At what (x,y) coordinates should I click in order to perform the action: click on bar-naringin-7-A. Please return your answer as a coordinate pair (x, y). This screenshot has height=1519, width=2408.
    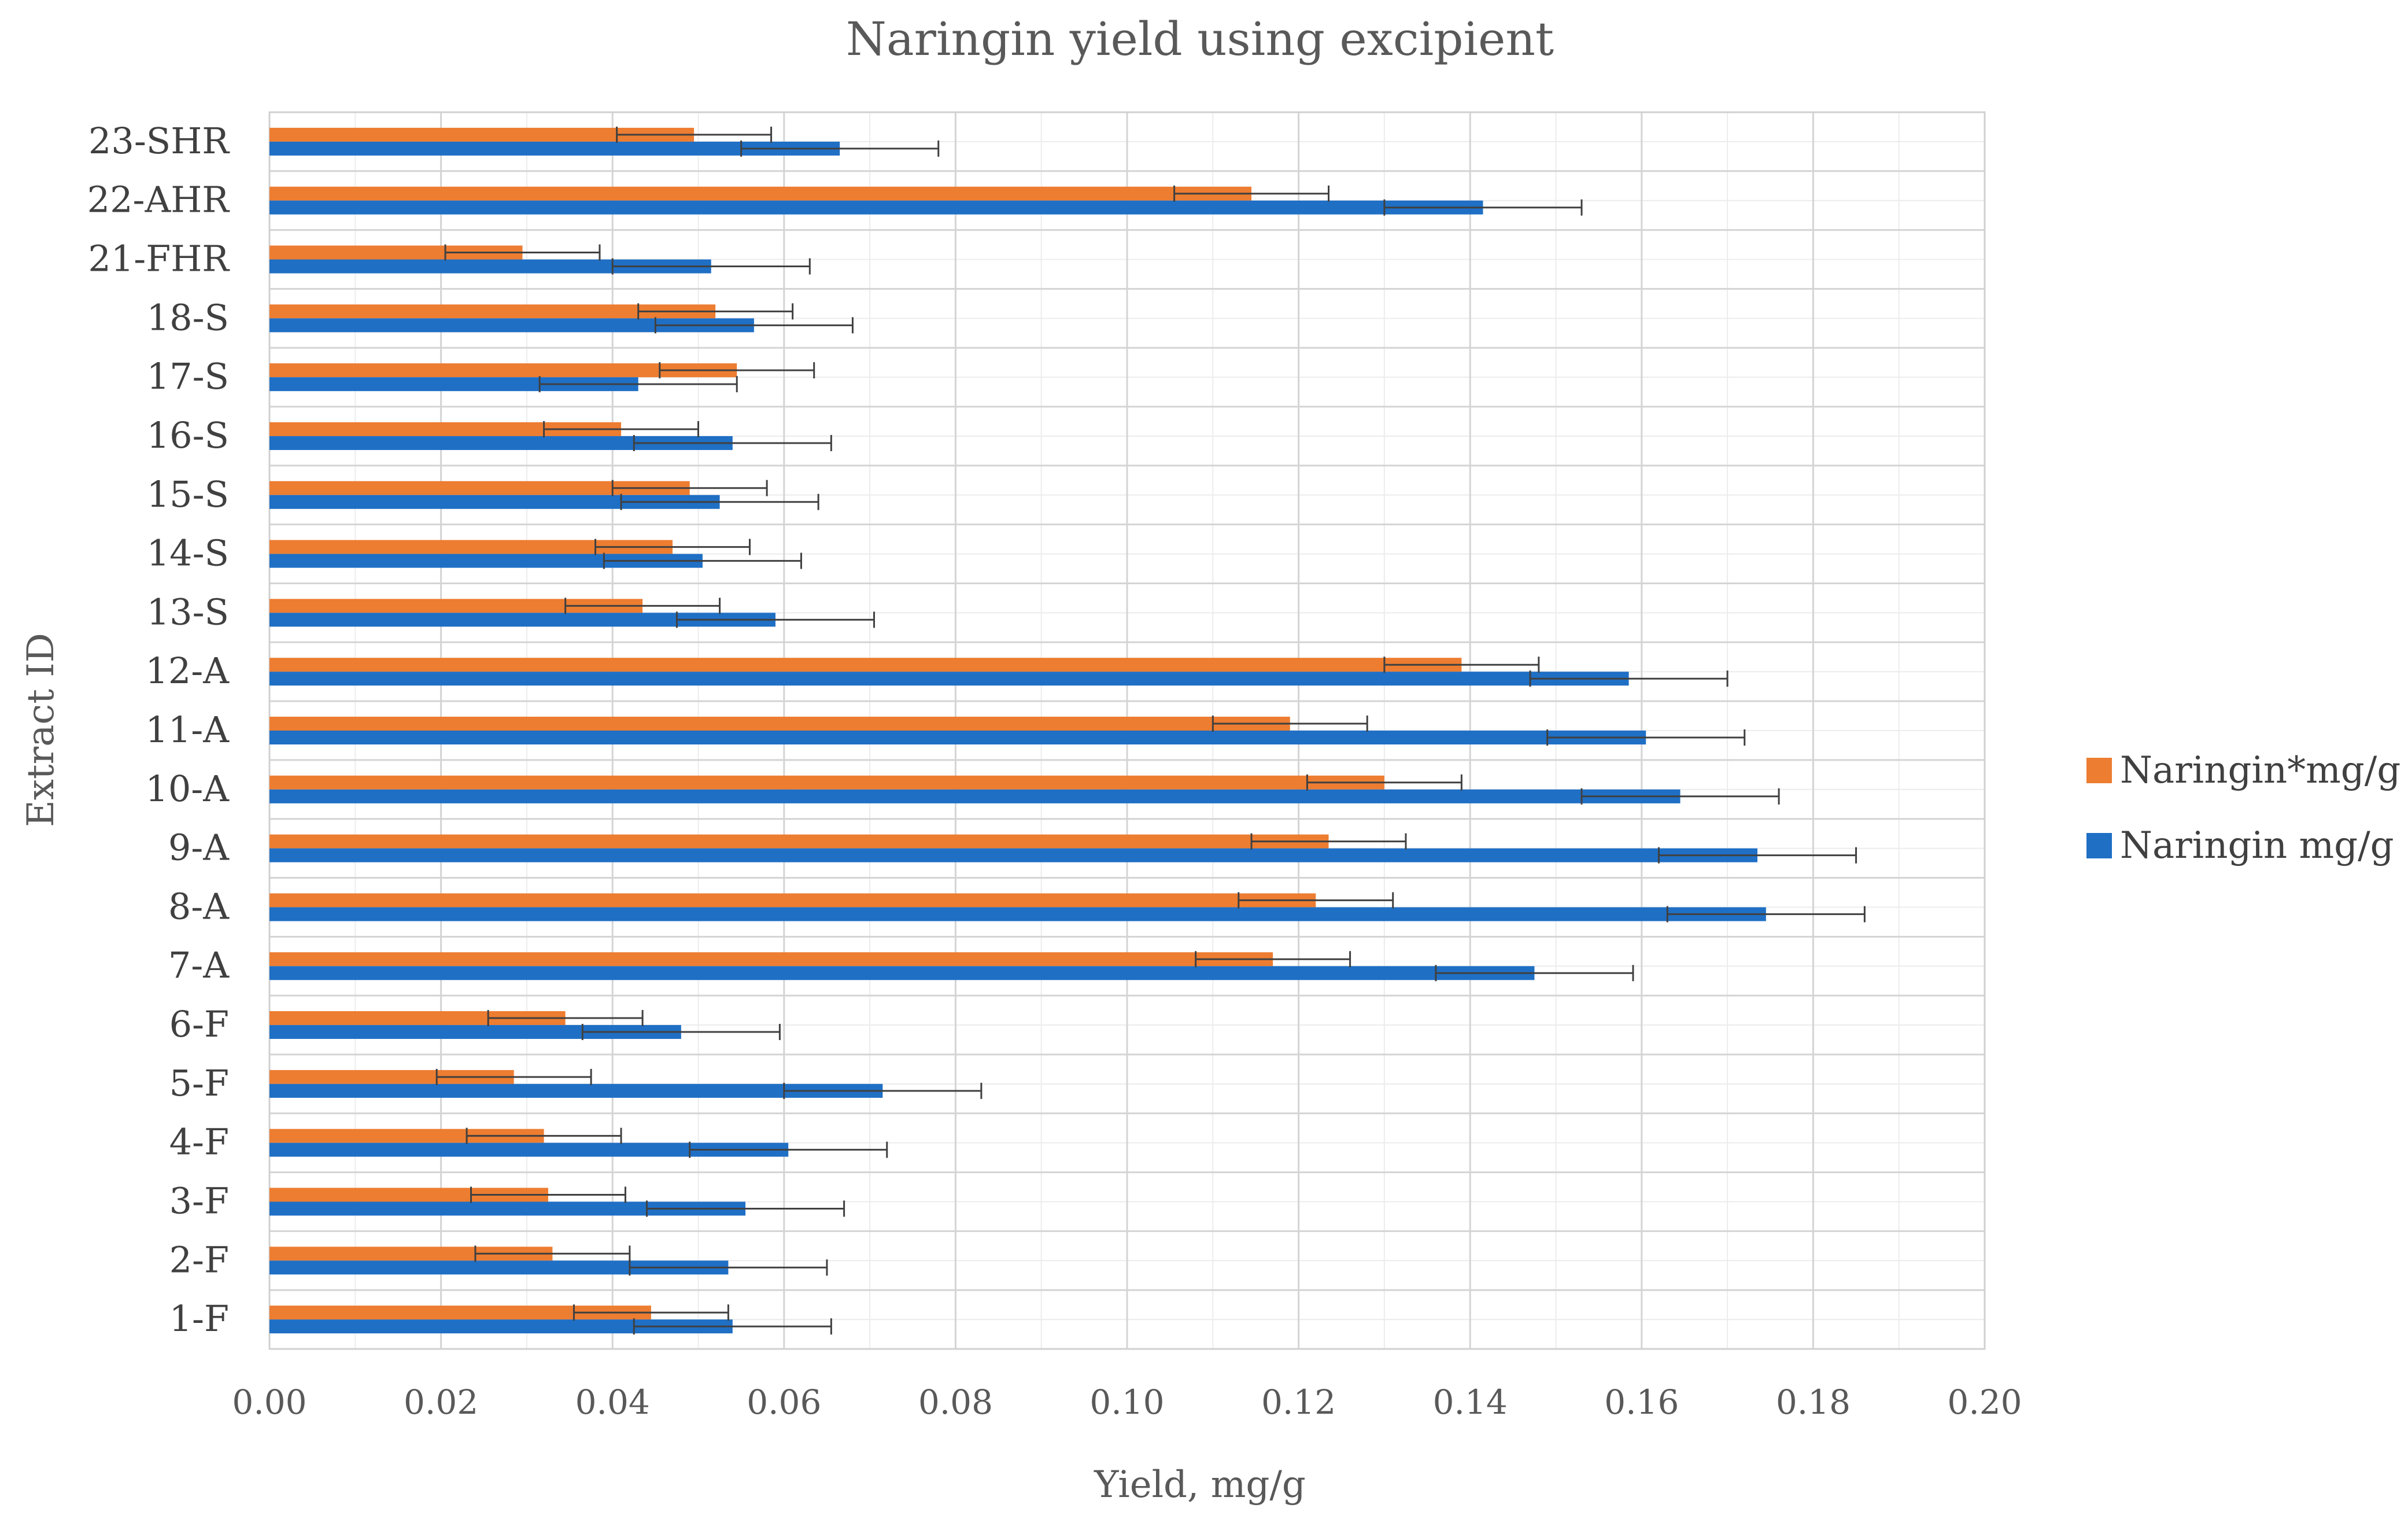
    Looking at the image, I should click on (902, 973).